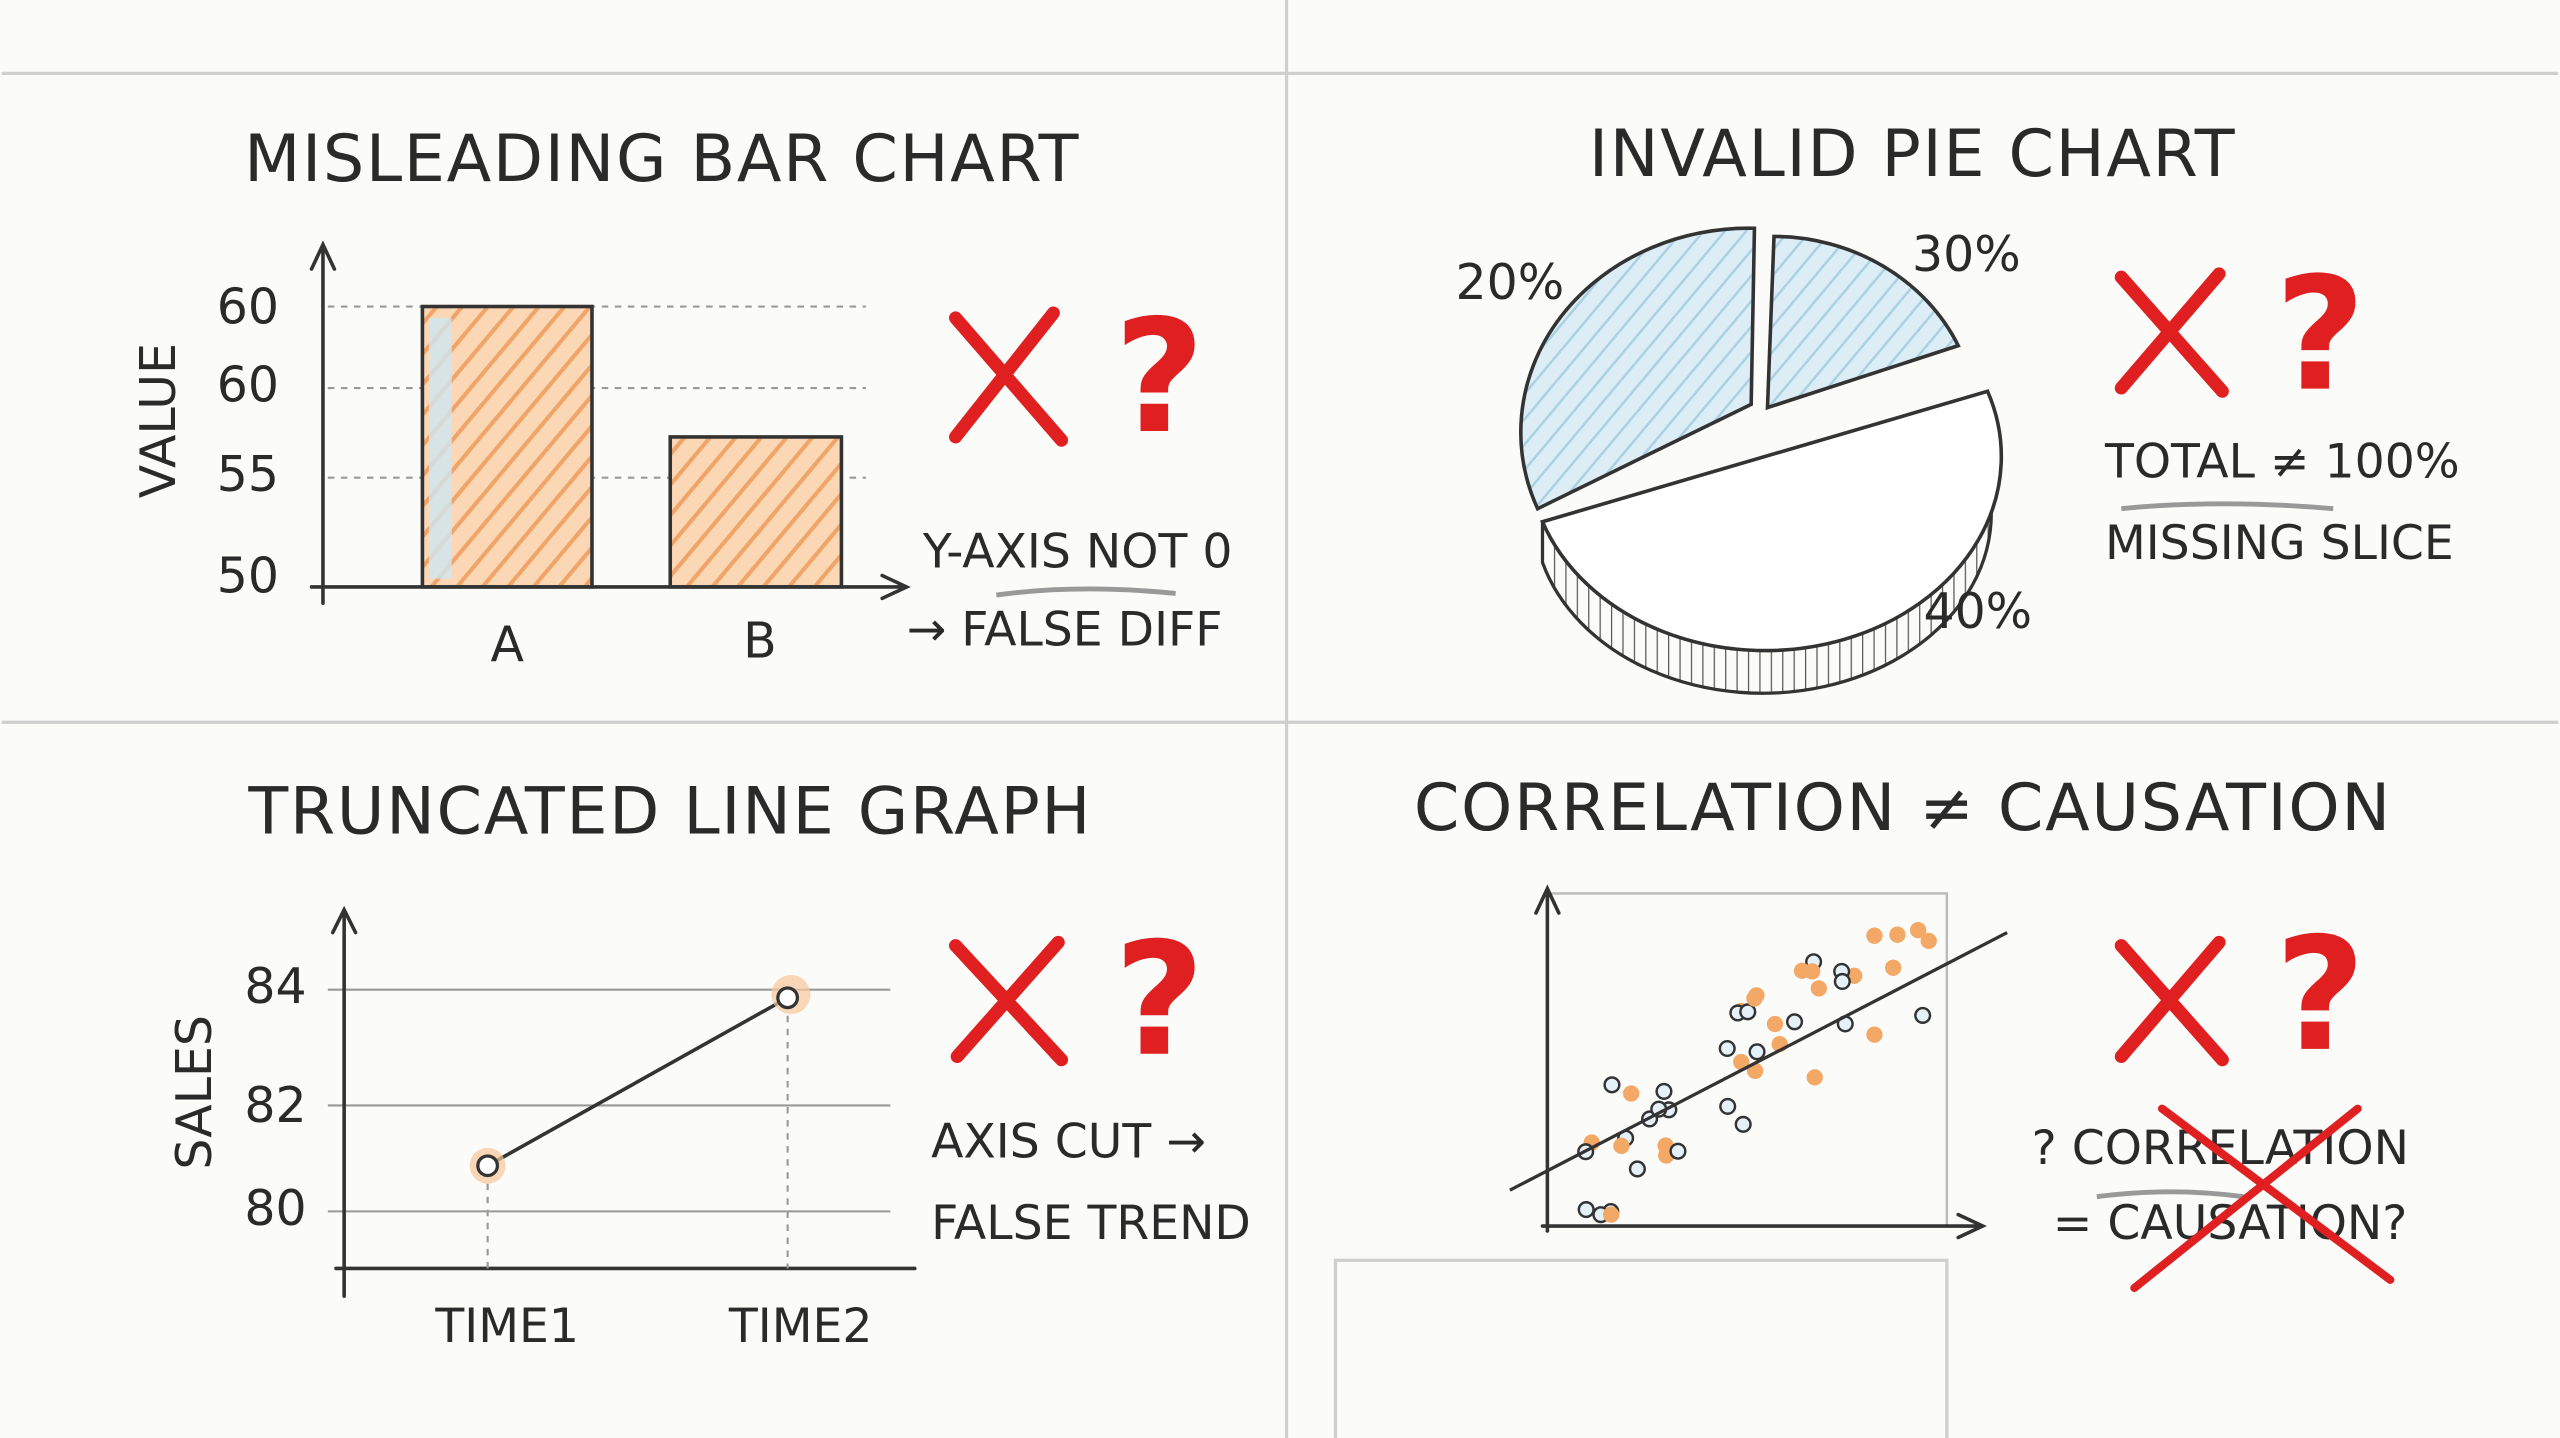 This screenshot has height=1438, width=2560. What do you see at coordinates (158, 420) in the screenshot?
I see `axis-label: VALUE` at bounding box center [158, 420].